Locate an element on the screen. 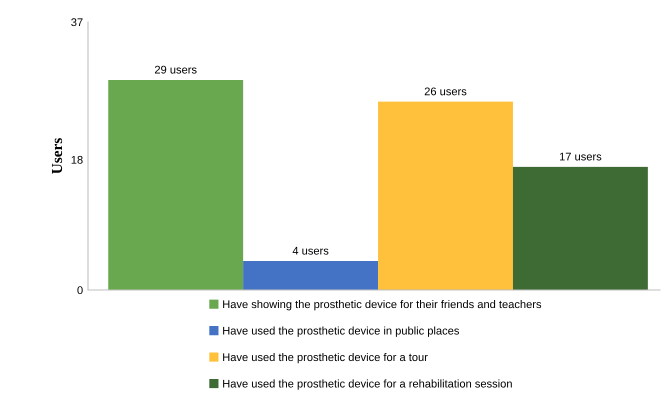  legend-label: Have showing the prosthetic device for their friends and teachers is located at coordinates (382, 305).